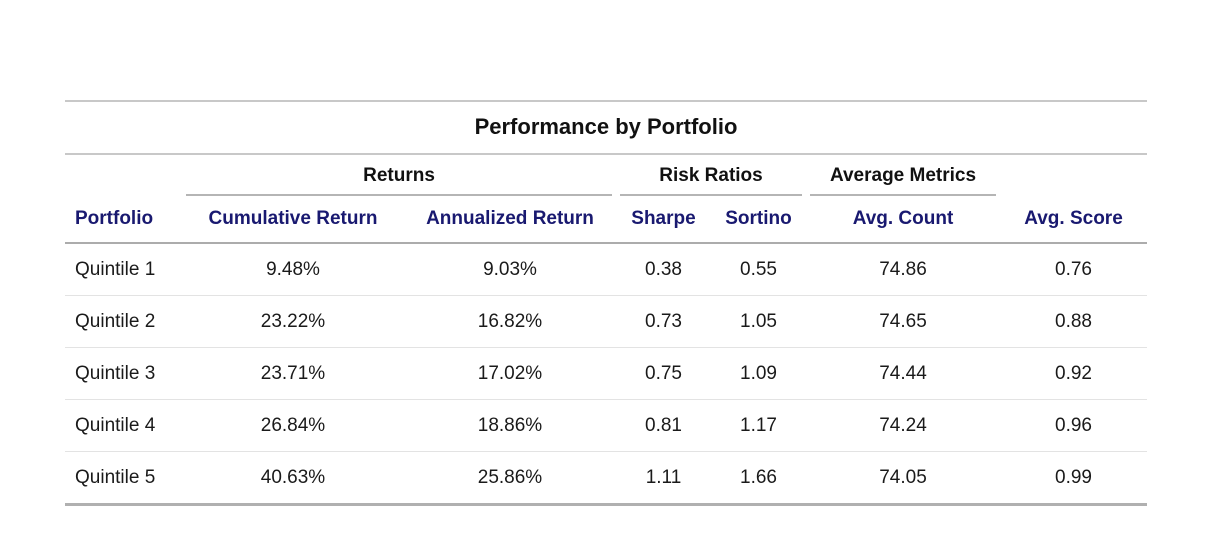 This screenshot has width=1212, height=552. What do you see at coordinates (1074, 425) in the screenshot?
I see `cell-avg-score: 0.96` at bounding box center [1074, 425].